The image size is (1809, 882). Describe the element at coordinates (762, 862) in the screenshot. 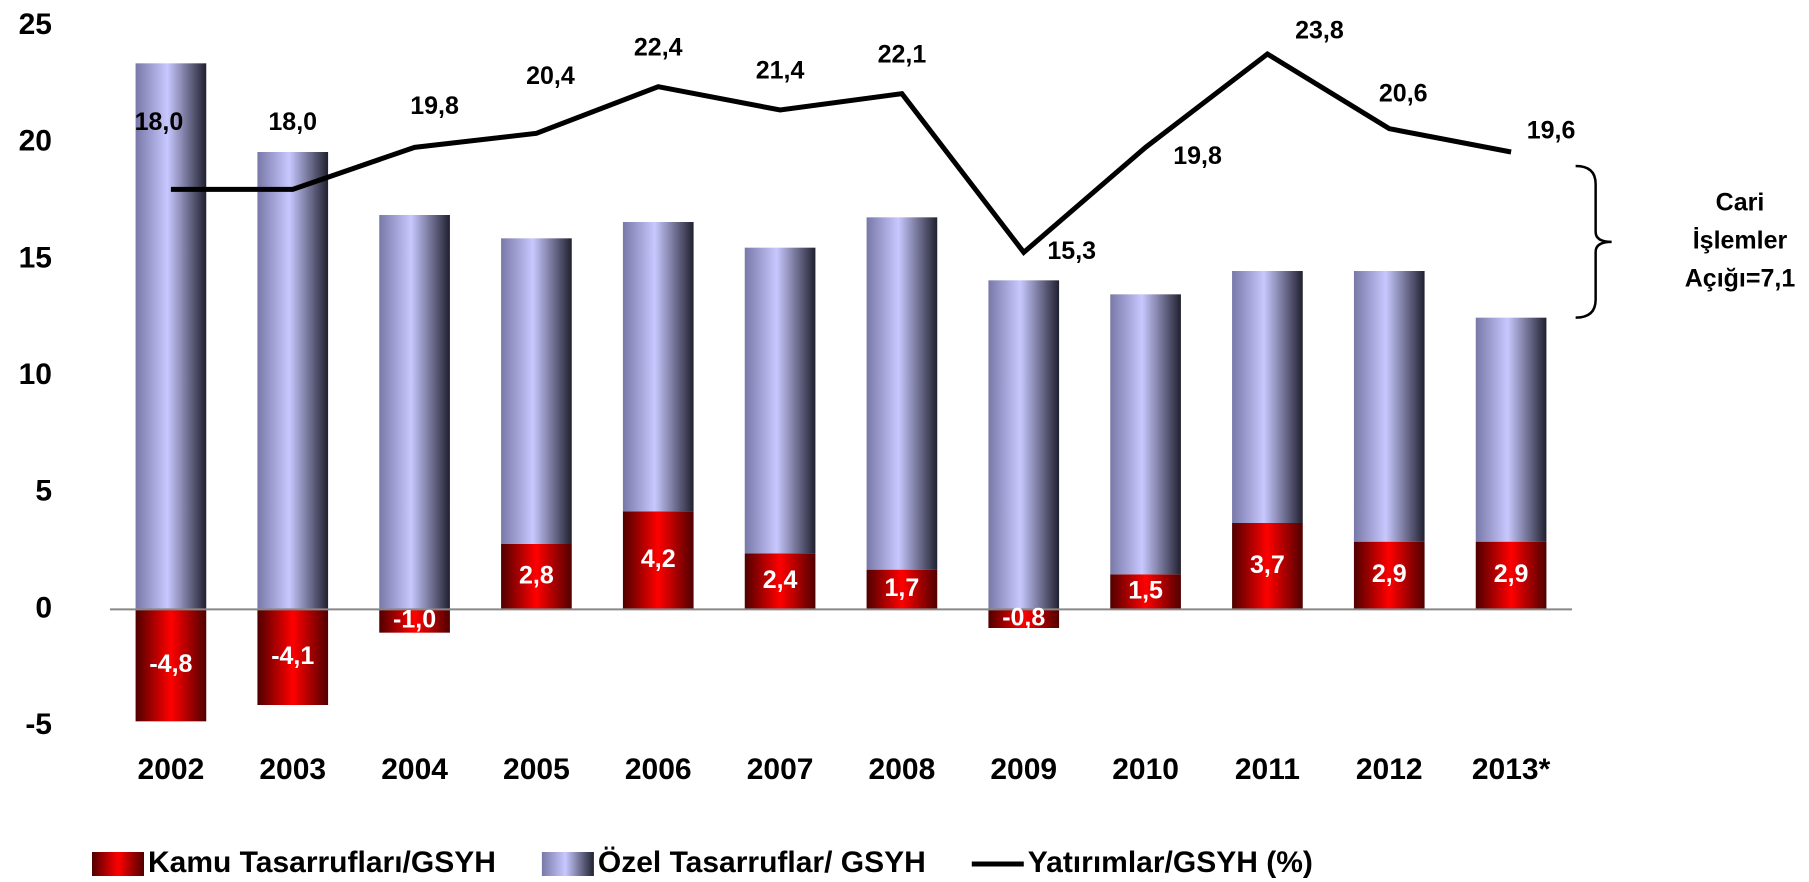

I see `legend-label: Özel Tasarruflar/ GSYH` at that location.